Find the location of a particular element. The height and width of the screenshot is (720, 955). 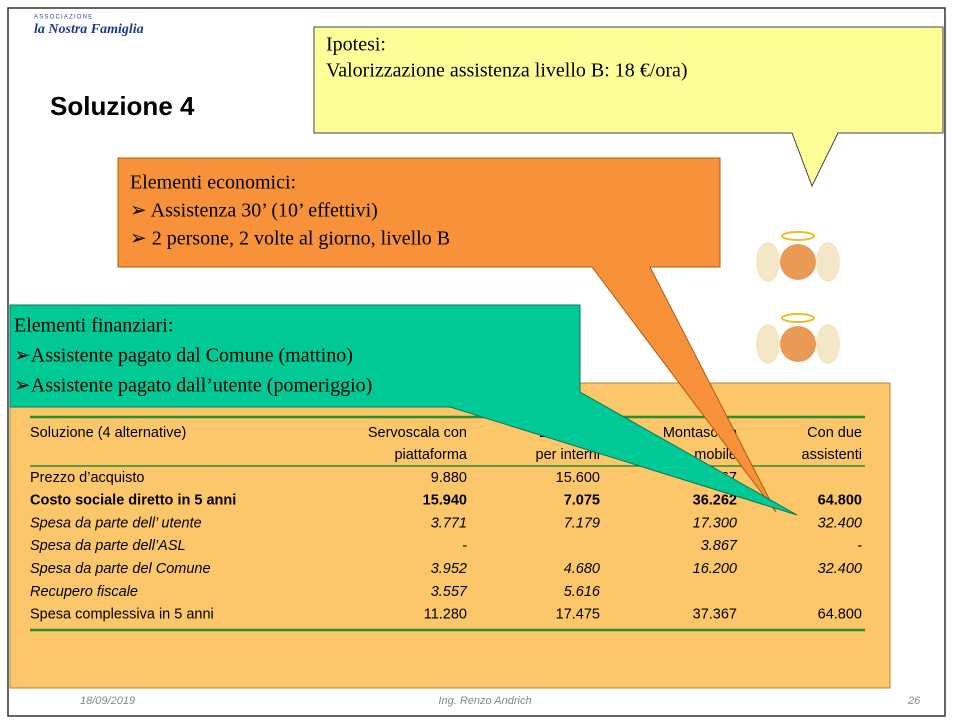

row-label: Recupero fiscale is located at coordinates (84, 592).